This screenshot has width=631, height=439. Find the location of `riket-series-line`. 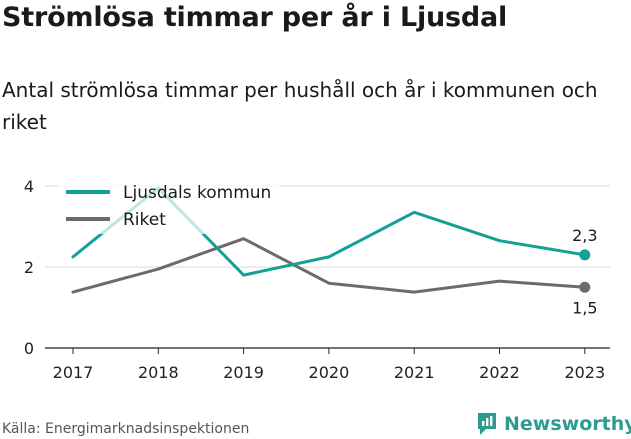

riket-series-line is located at coordinates (329, 265).